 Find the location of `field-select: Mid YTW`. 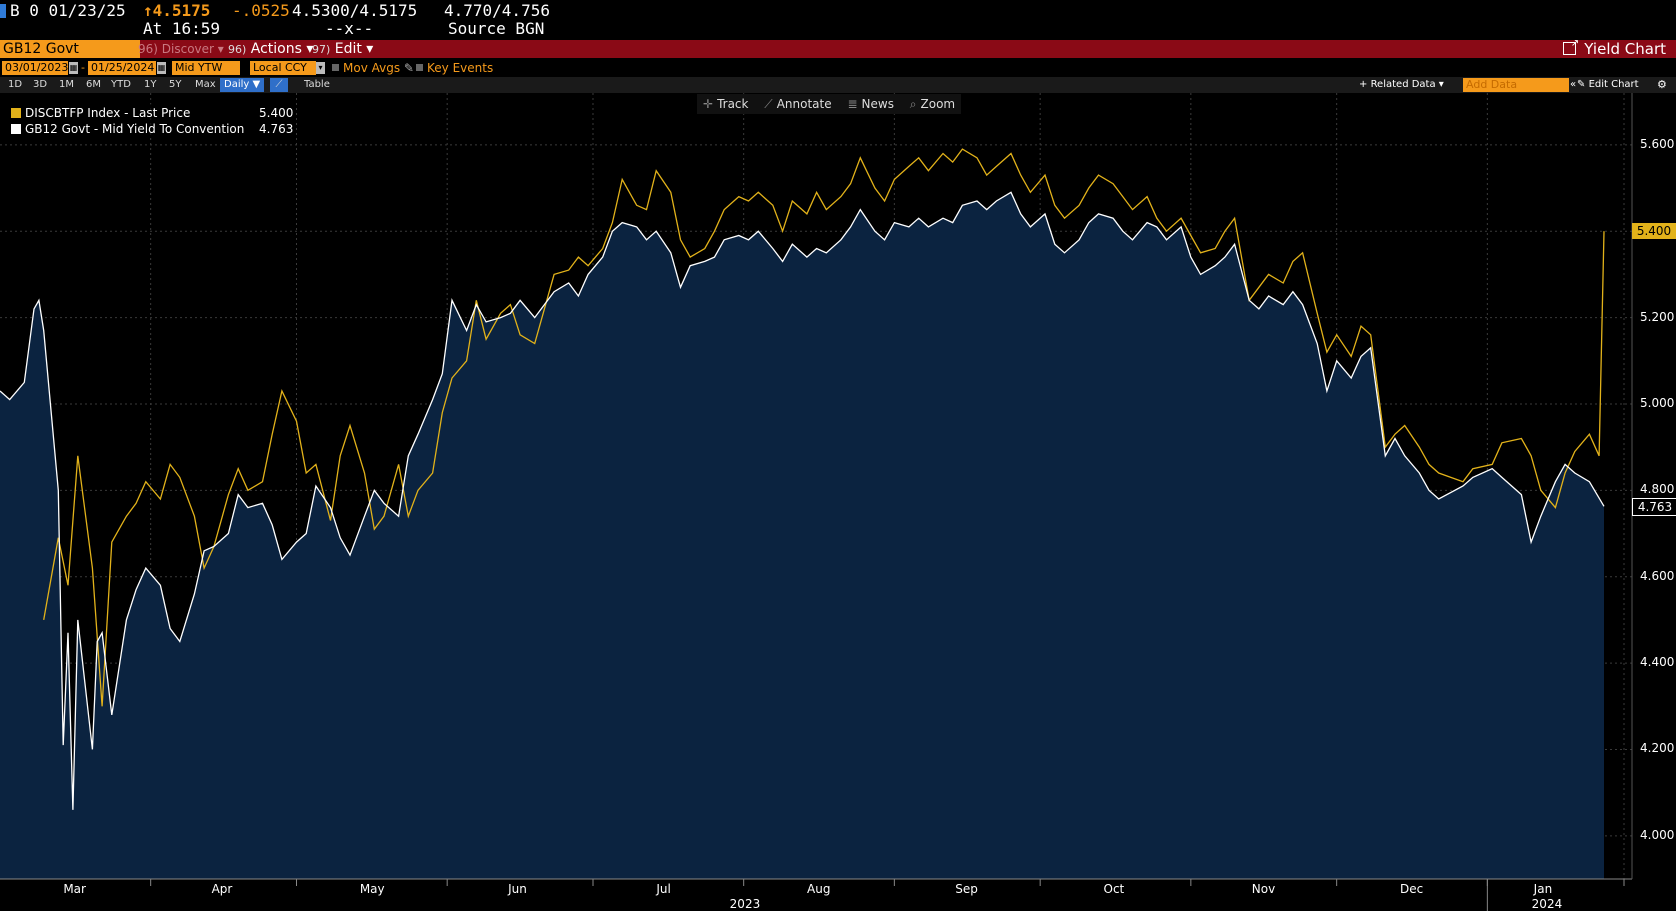

field-select: Mid YTW is located at coordinates (206, 68).